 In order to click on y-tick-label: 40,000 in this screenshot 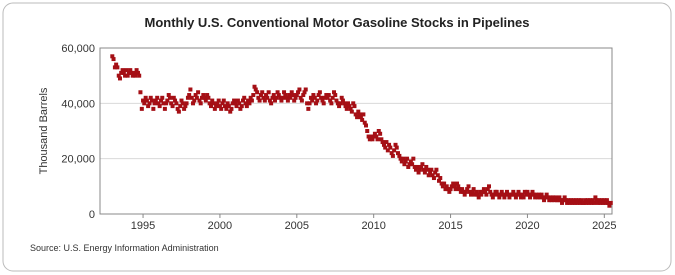, I will do `click(78, 104)`.